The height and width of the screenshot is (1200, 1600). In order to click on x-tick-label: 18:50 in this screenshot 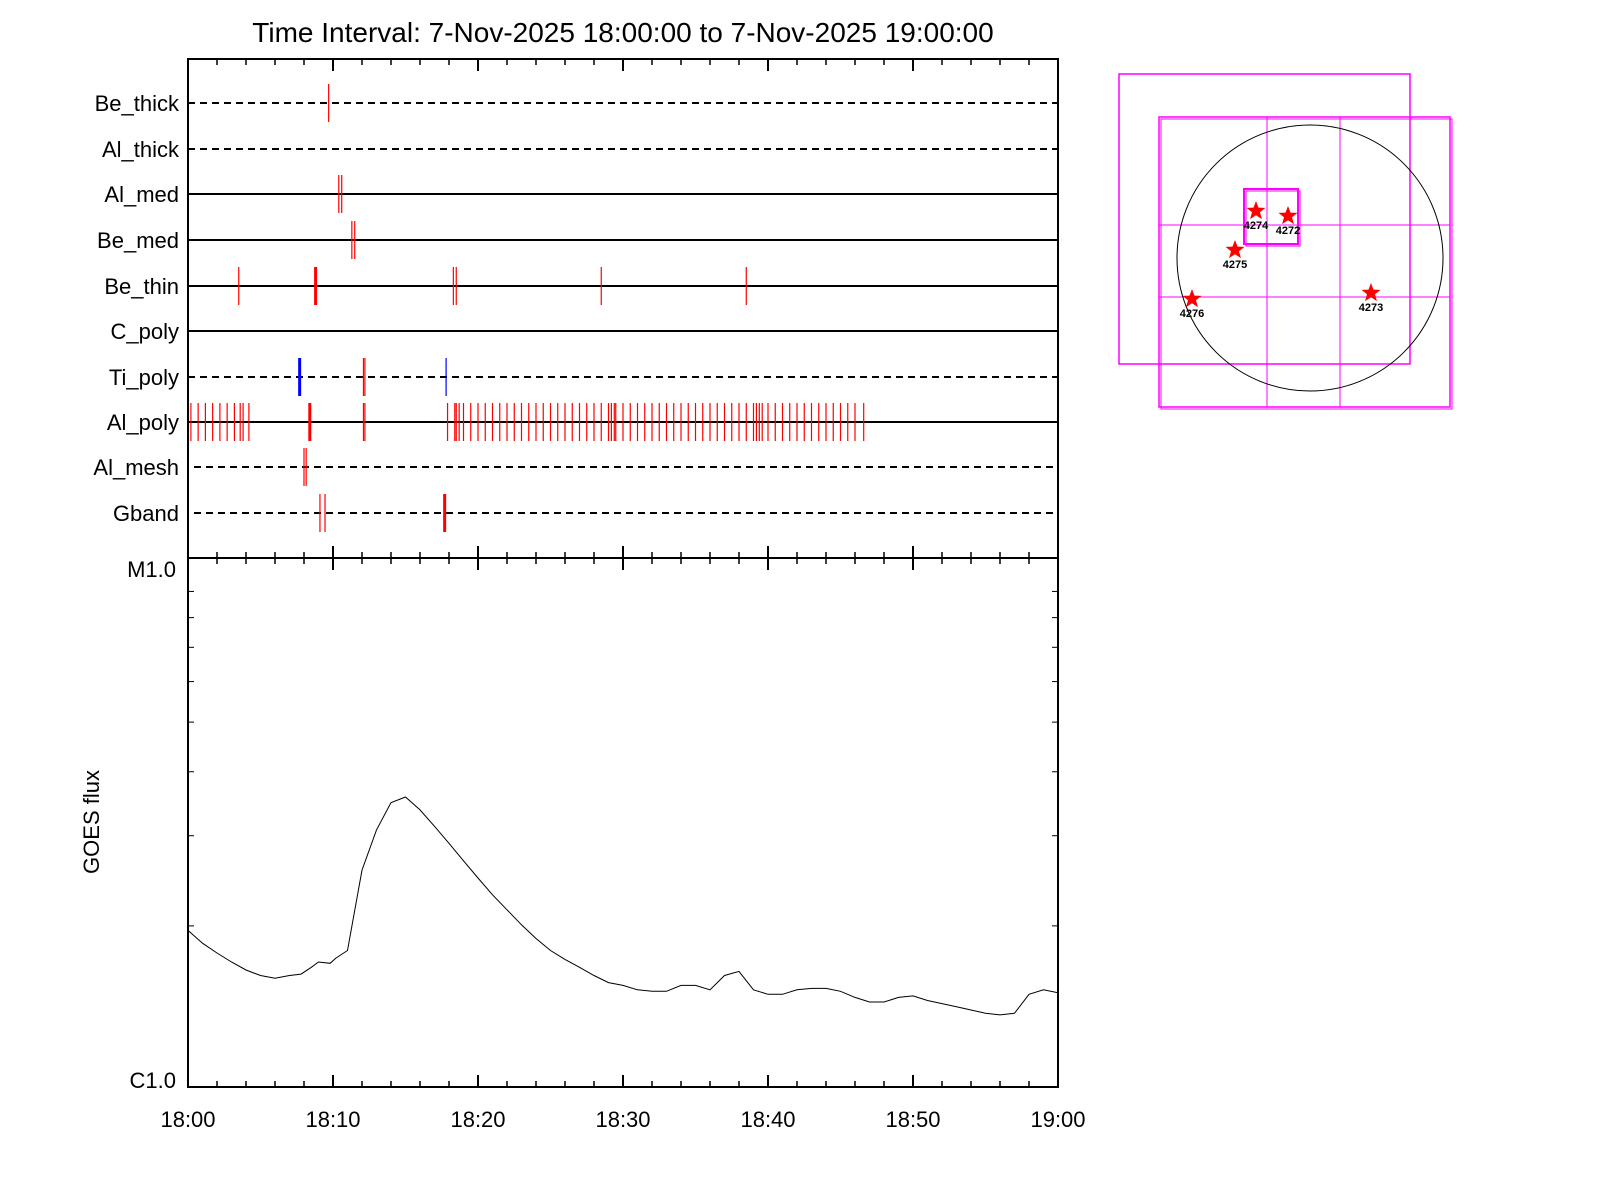, I will do `click(912, 1119)`.